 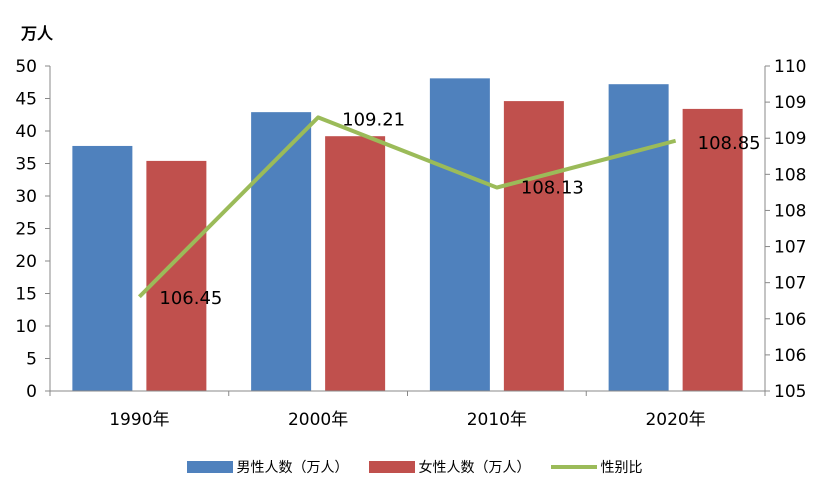 What do you see at coordinates (621, 468) in the screenshot?
I see `legend-label: 性别比` at bounding box center [621, 468].